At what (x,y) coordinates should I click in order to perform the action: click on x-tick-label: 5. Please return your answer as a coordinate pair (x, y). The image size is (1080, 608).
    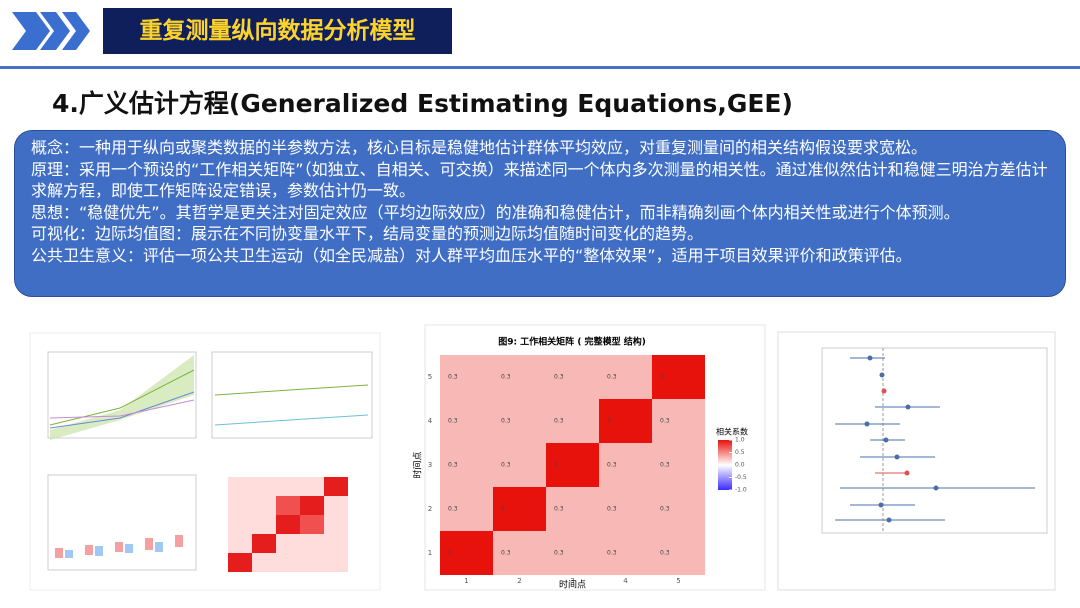
    Looking at the image, I should click on (678, 581).